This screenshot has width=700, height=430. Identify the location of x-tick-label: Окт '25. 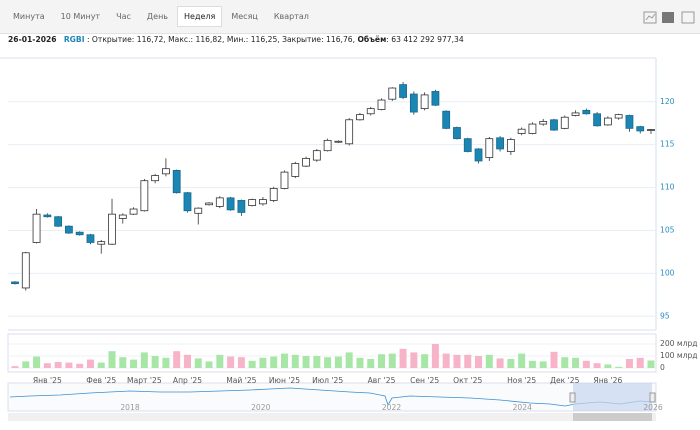
(467, 380).